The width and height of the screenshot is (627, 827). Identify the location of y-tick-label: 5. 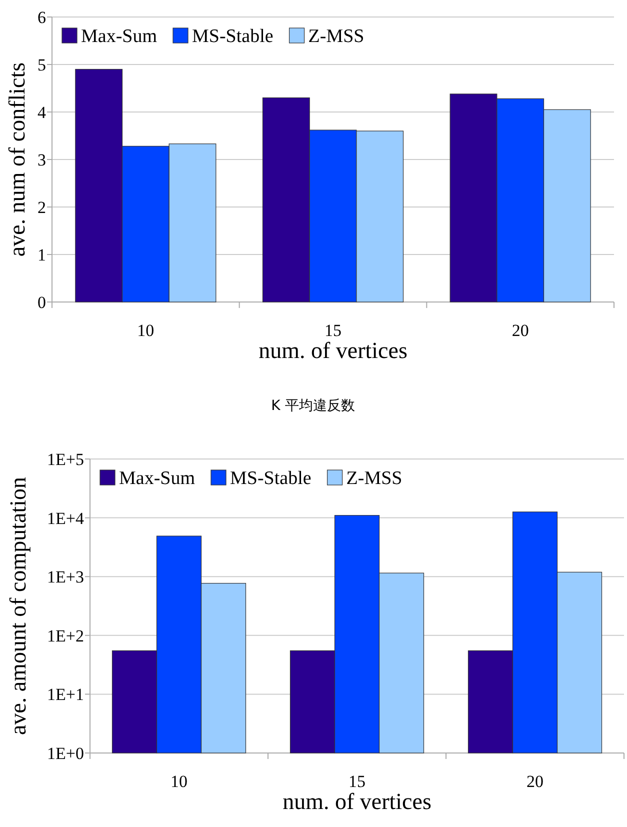
(42, 65).